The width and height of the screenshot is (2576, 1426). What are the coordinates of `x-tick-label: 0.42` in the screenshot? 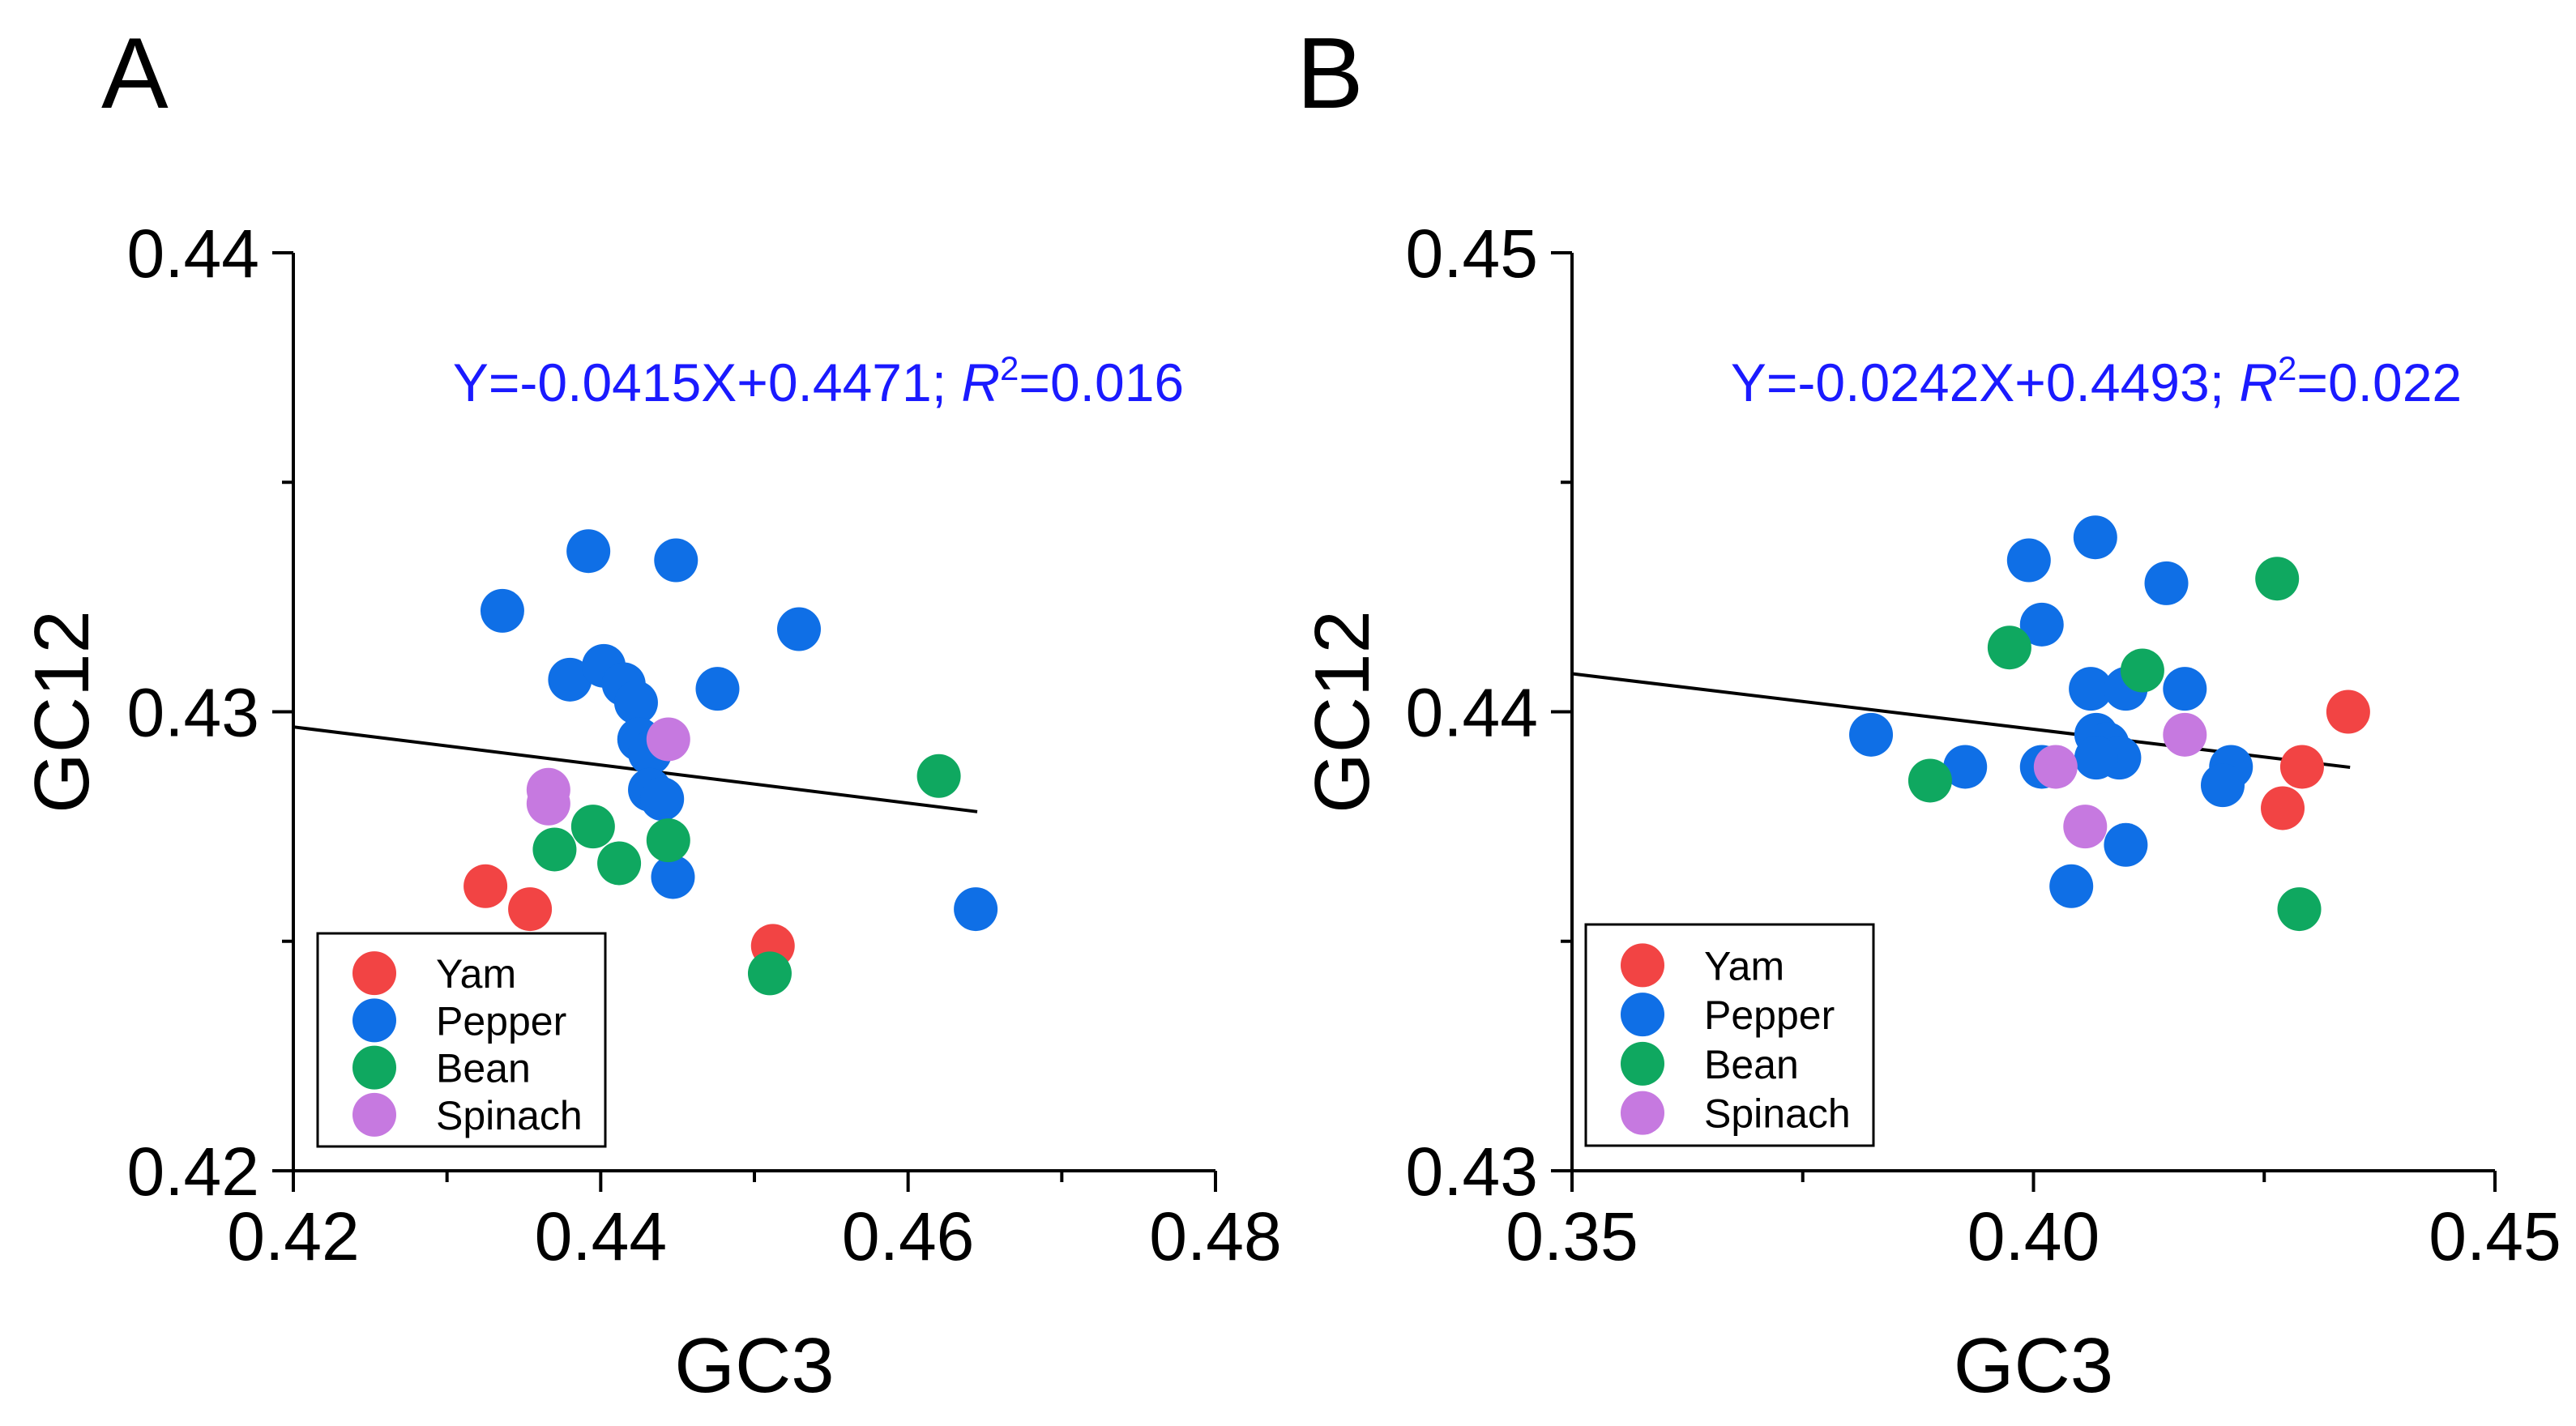 It's located at (293, 1236).